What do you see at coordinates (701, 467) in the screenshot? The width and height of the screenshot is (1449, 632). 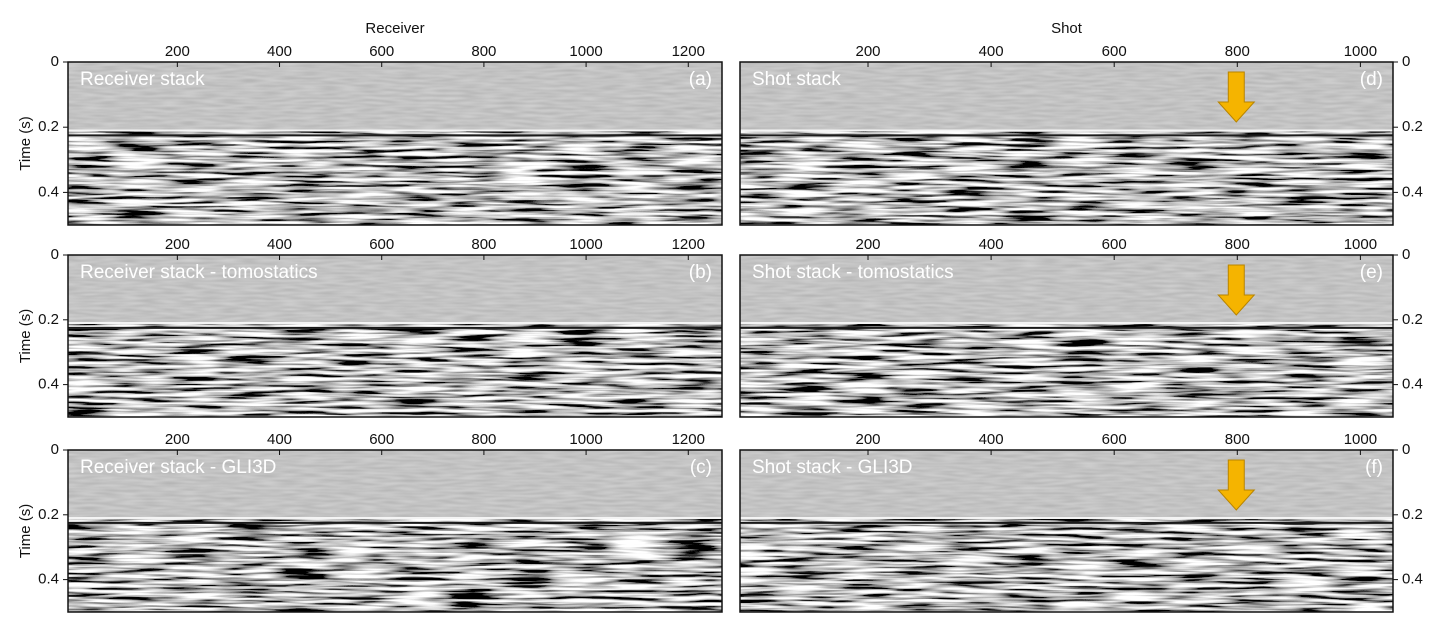 I see `panel-label: (c)` at bounding box center [701, 467].